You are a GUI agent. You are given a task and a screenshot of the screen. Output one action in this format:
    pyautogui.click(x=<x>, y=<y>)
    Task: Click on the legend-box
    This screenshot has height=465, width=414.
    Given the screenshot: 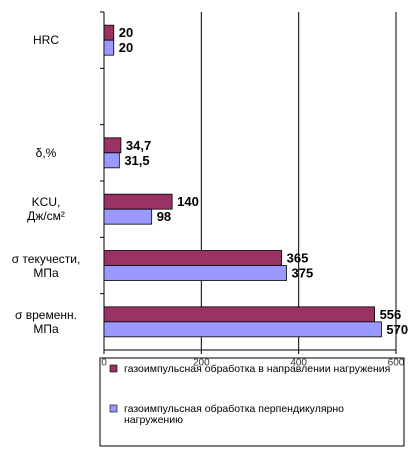 What is the action you would take?
    pyautogui.click(x=252, y=402)
    